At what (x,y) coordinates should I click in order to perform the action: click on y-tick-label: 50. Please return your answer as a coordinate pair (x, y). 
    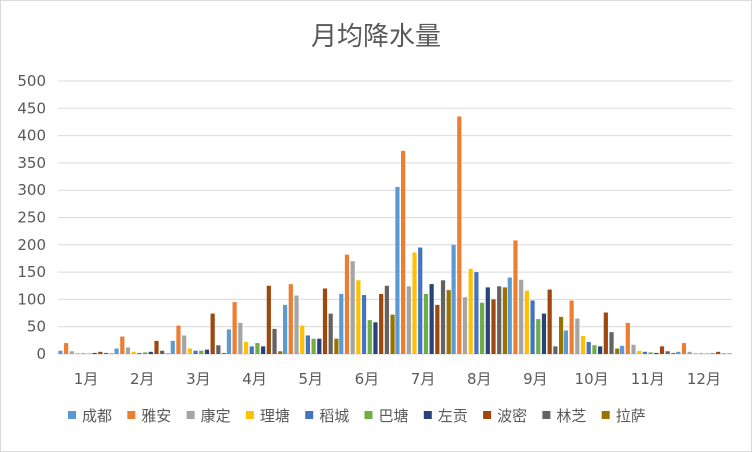
    Looking at the image, I should click on (36, 327).